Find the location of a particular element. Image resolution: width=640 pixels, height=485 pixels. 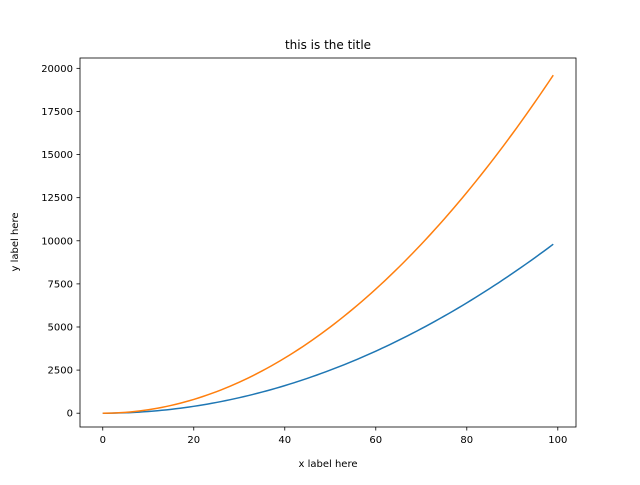

x-tick-label: 100 is located at coordinates (557, 440).